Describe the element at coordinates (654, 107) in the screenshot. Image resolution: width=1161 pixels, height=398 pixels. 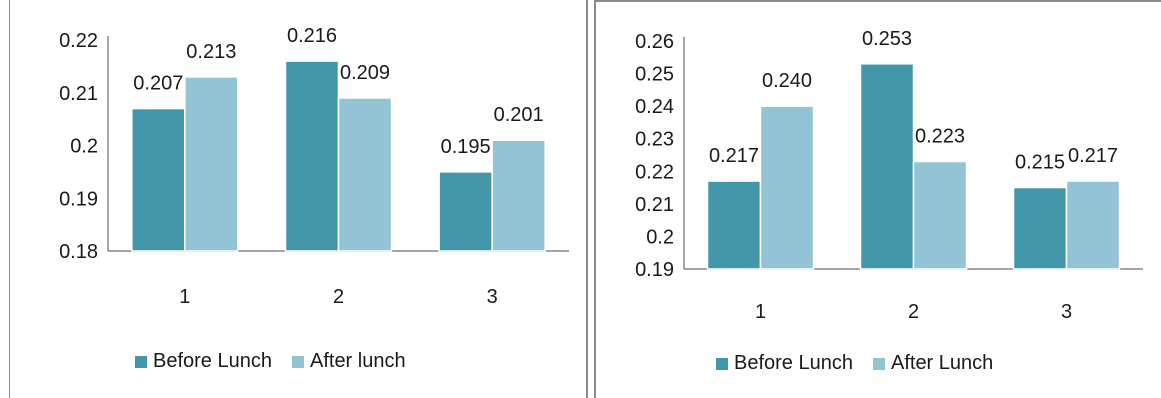
I see `y-tick-label: 0.24` at that location.